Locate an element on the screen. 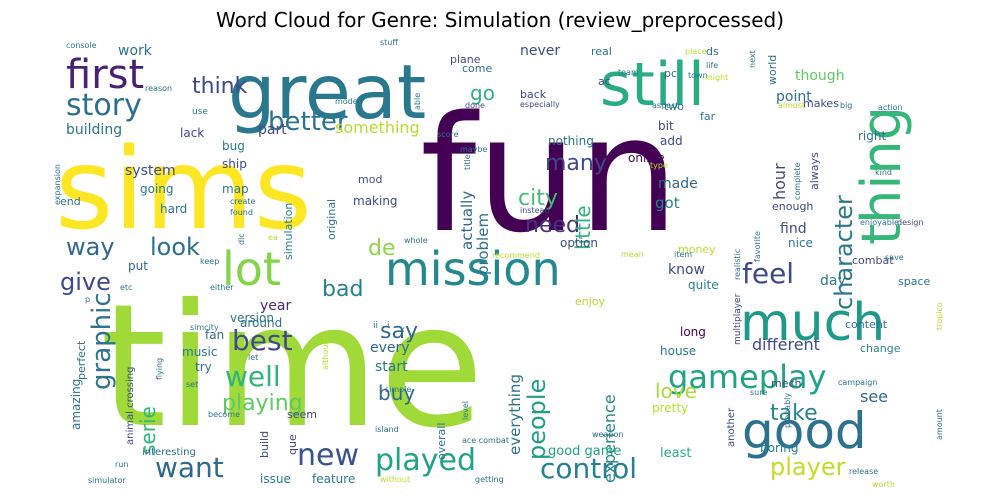 This screenshot has width=1000, height=500. word-maybe: maybe is located at coordinates (474, 149).